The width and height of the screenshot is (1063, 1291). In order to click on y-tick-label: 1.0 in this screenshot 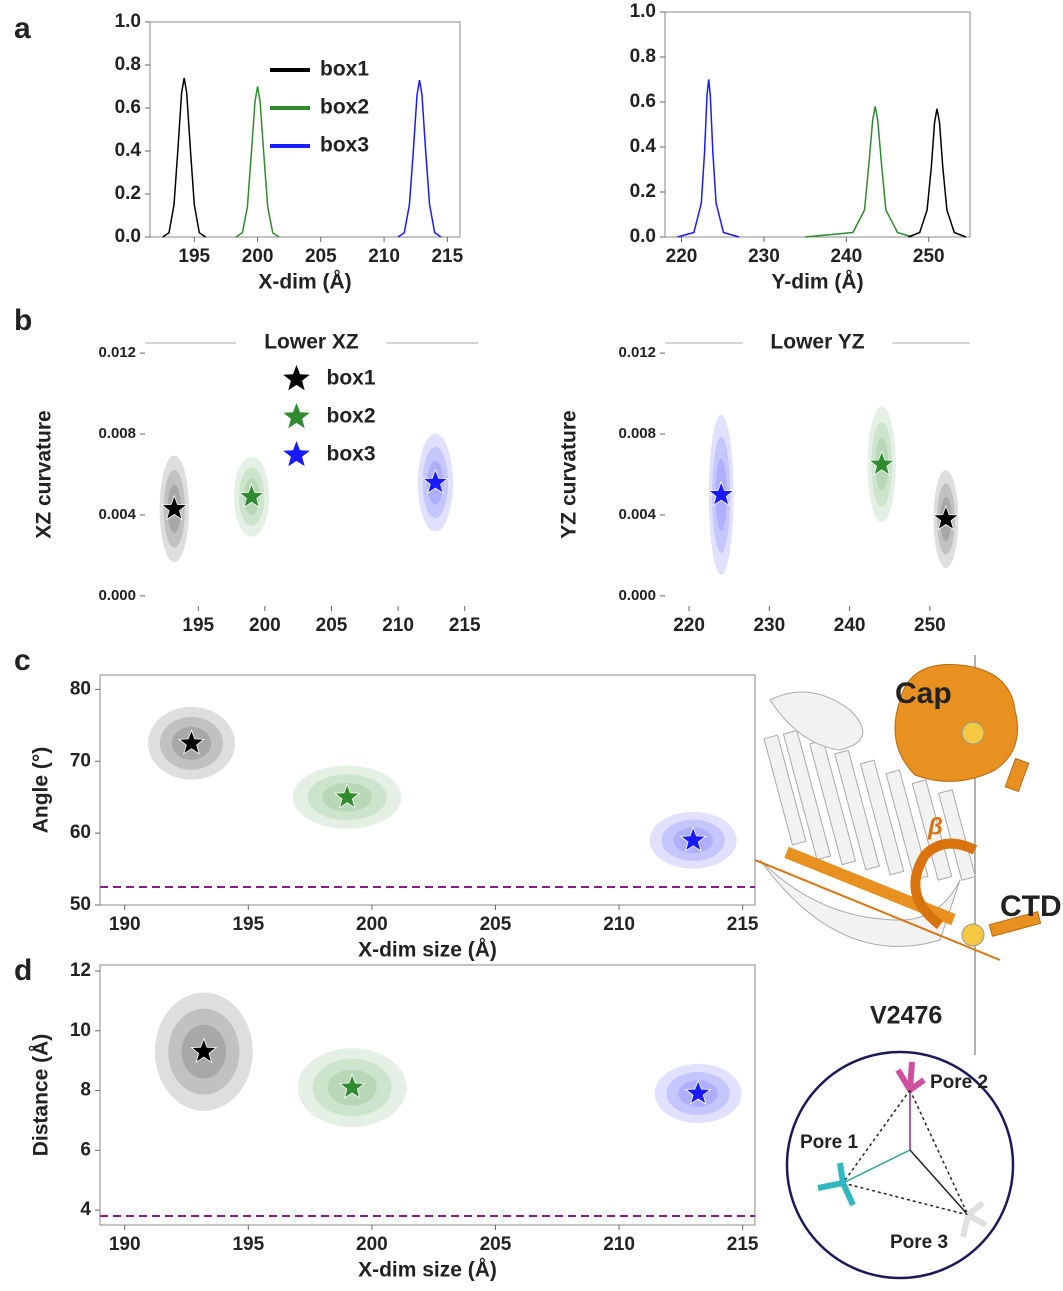, I will do `click(643, 11)`.